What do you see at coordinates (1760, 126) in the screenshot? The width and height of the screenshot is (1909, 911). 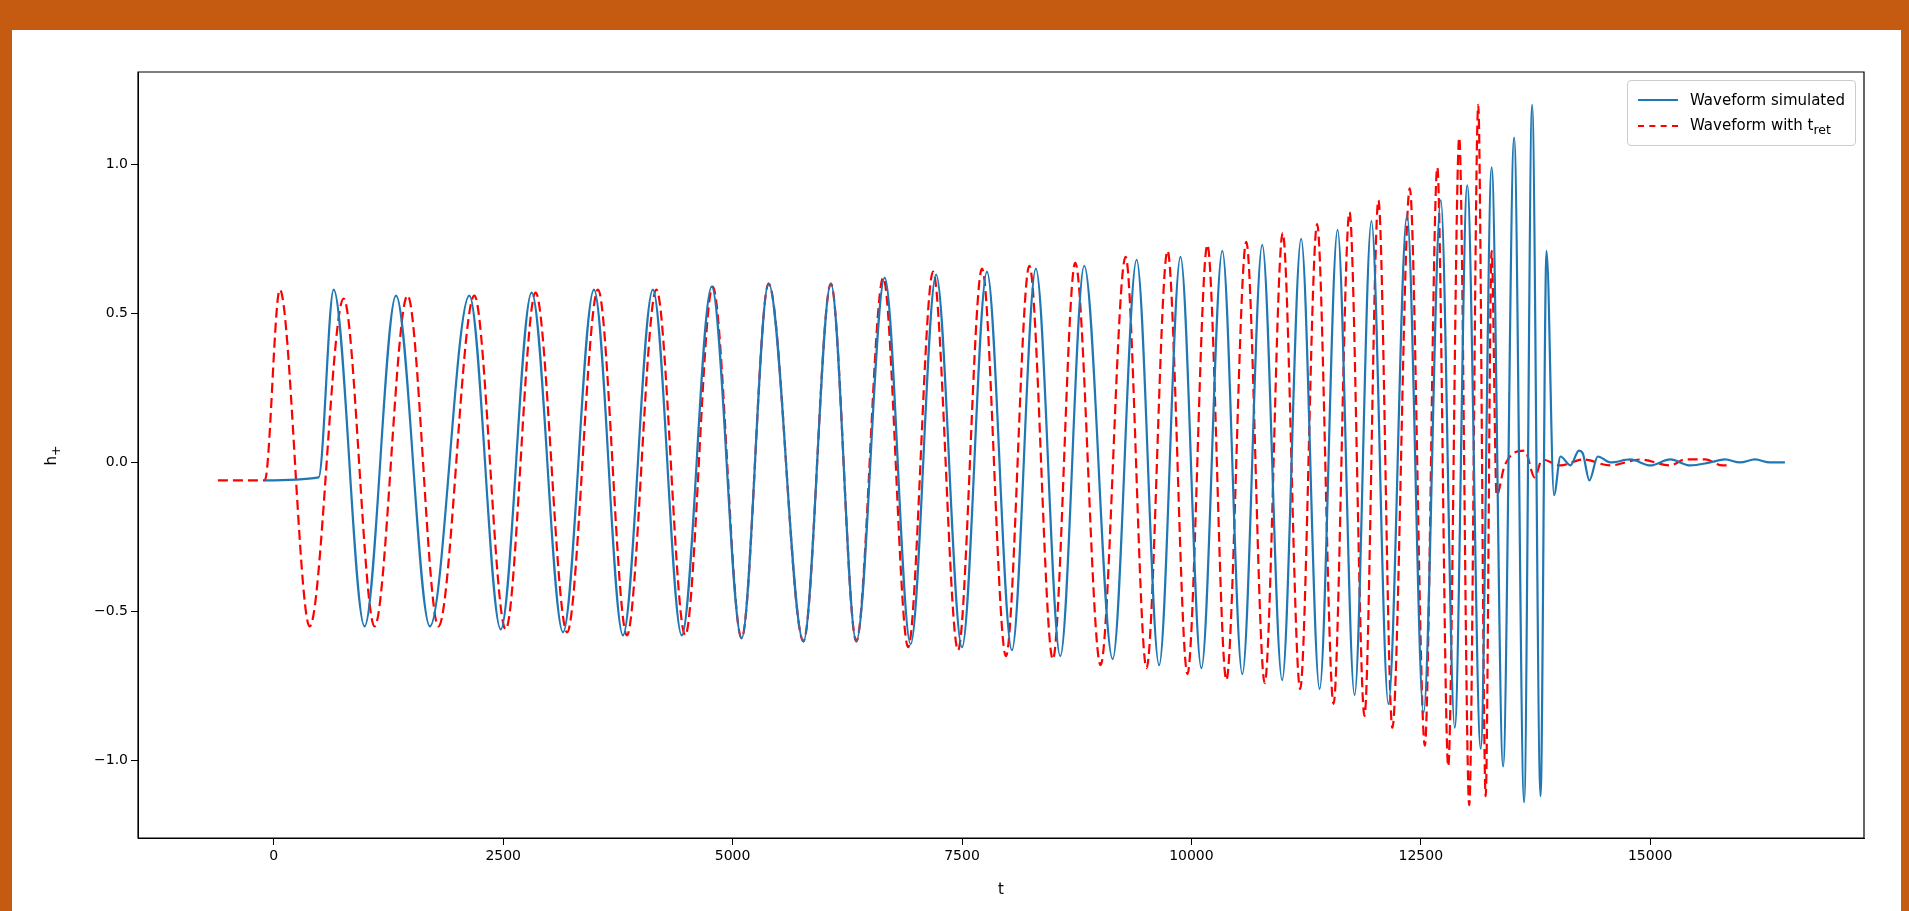 I see `legend-label: Waveform with t$_{ret}$` at bounding box center [1760, 126].